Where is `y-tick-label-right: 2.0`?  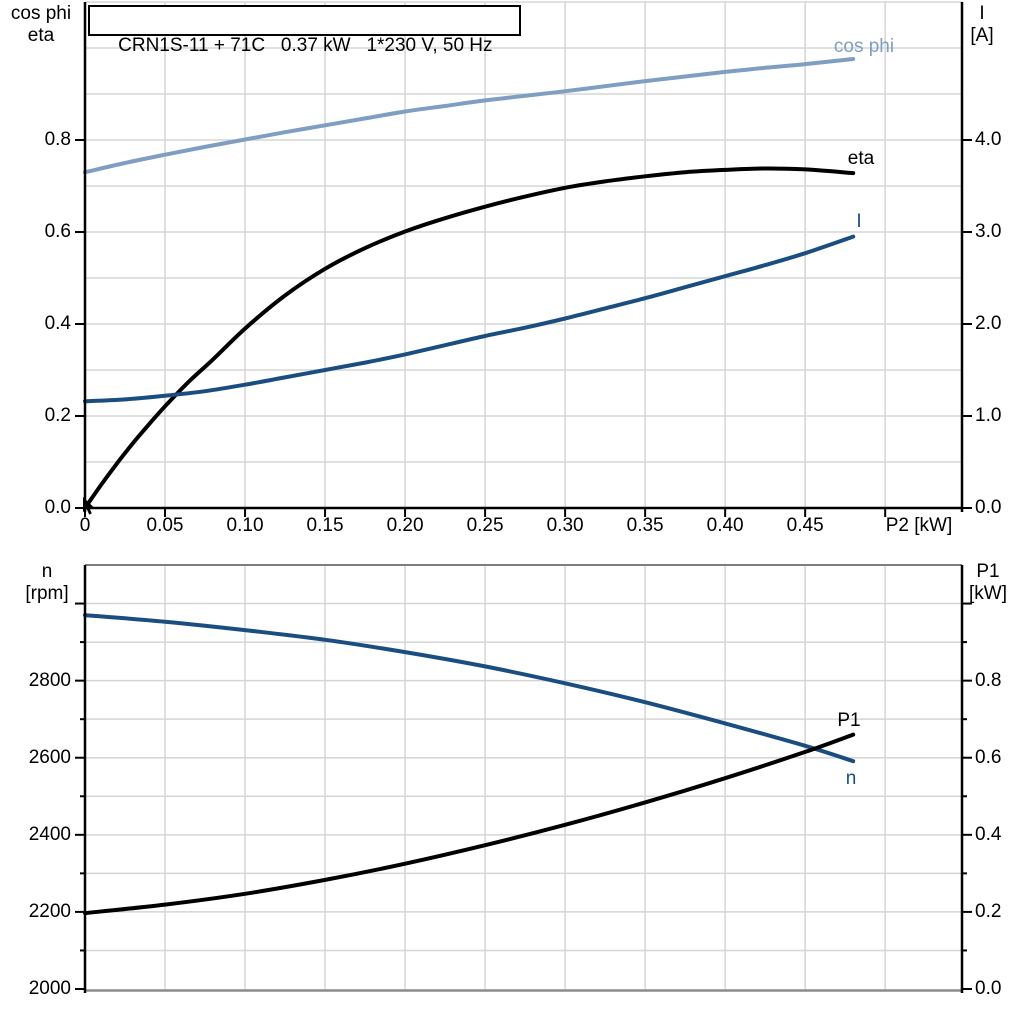
y-tick-label-right: 2.0 is located at coordinates (988, 323).